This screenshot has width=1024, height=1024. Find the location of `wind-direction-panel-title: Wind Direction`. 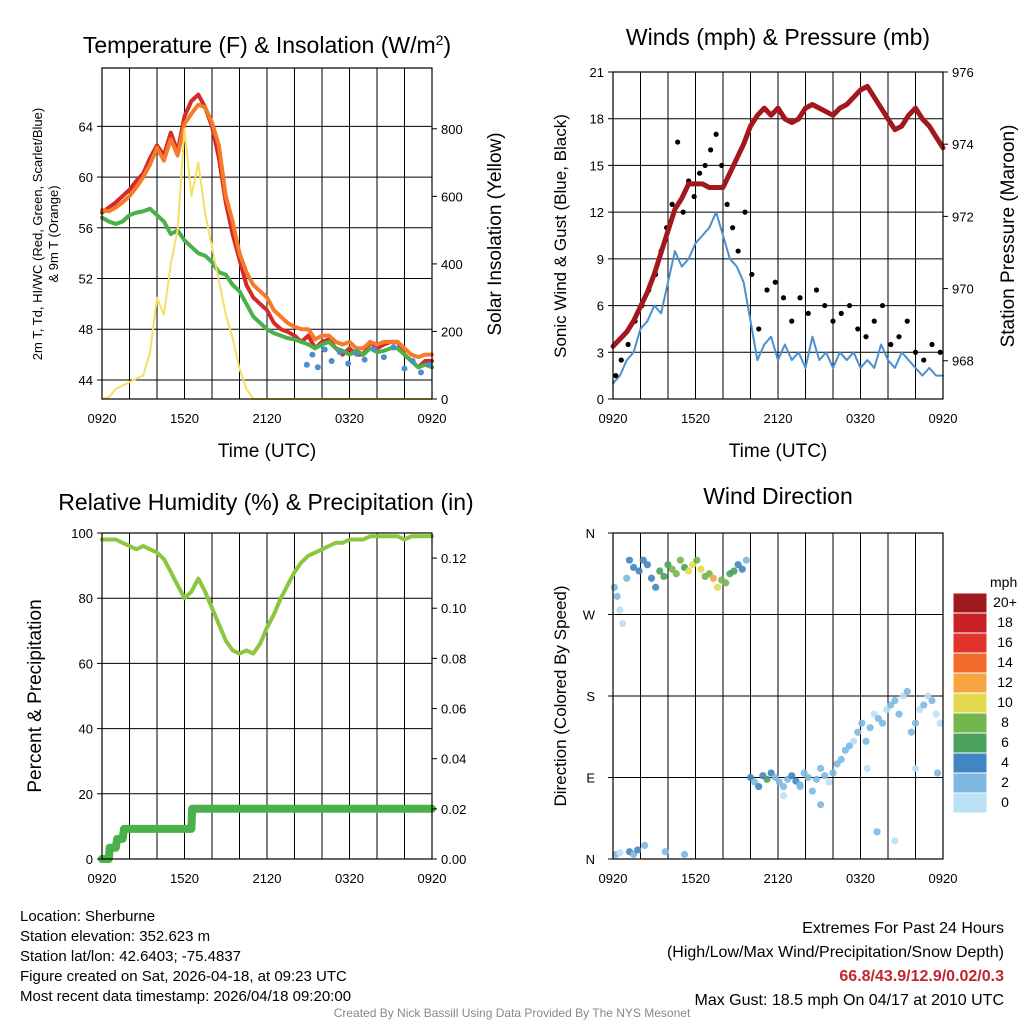

wind-direction-panel-title: Wind Direction is located at coordinates (778, 496).